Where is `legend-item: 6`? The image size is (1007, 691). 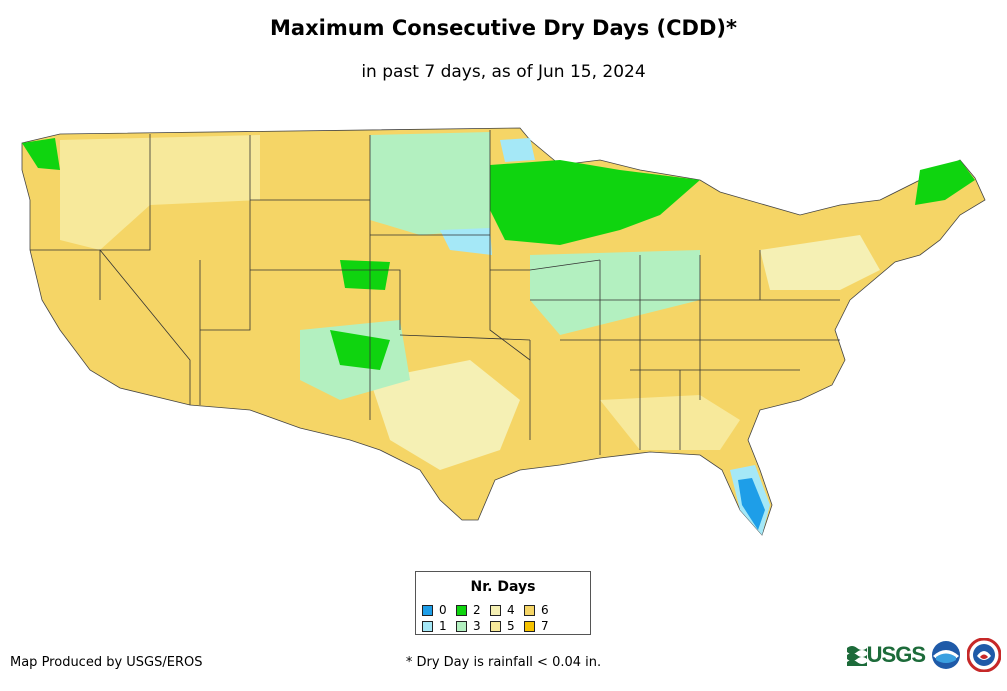
legend-item: 6 is located at coordinates (541, 610).